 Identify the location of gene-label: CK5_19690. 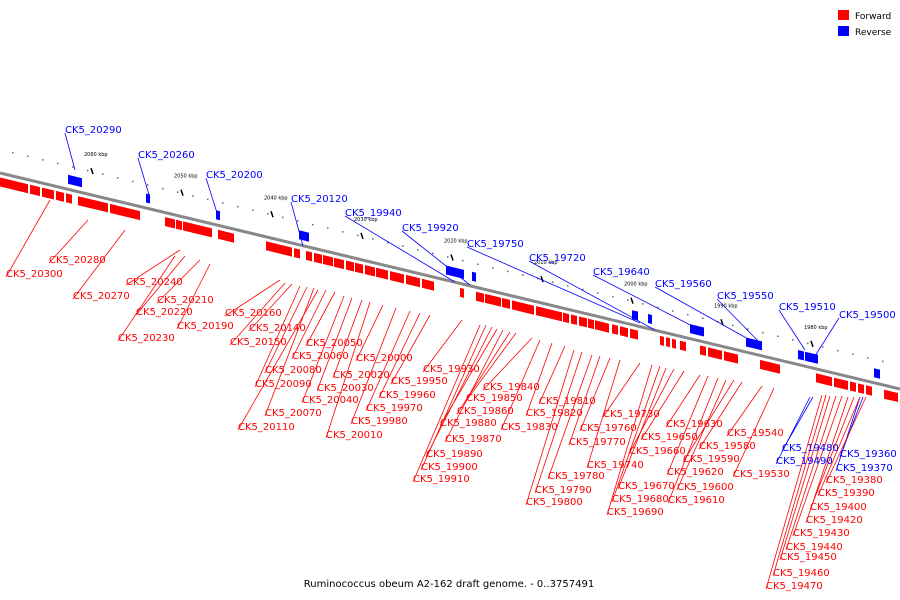
(635, 512).